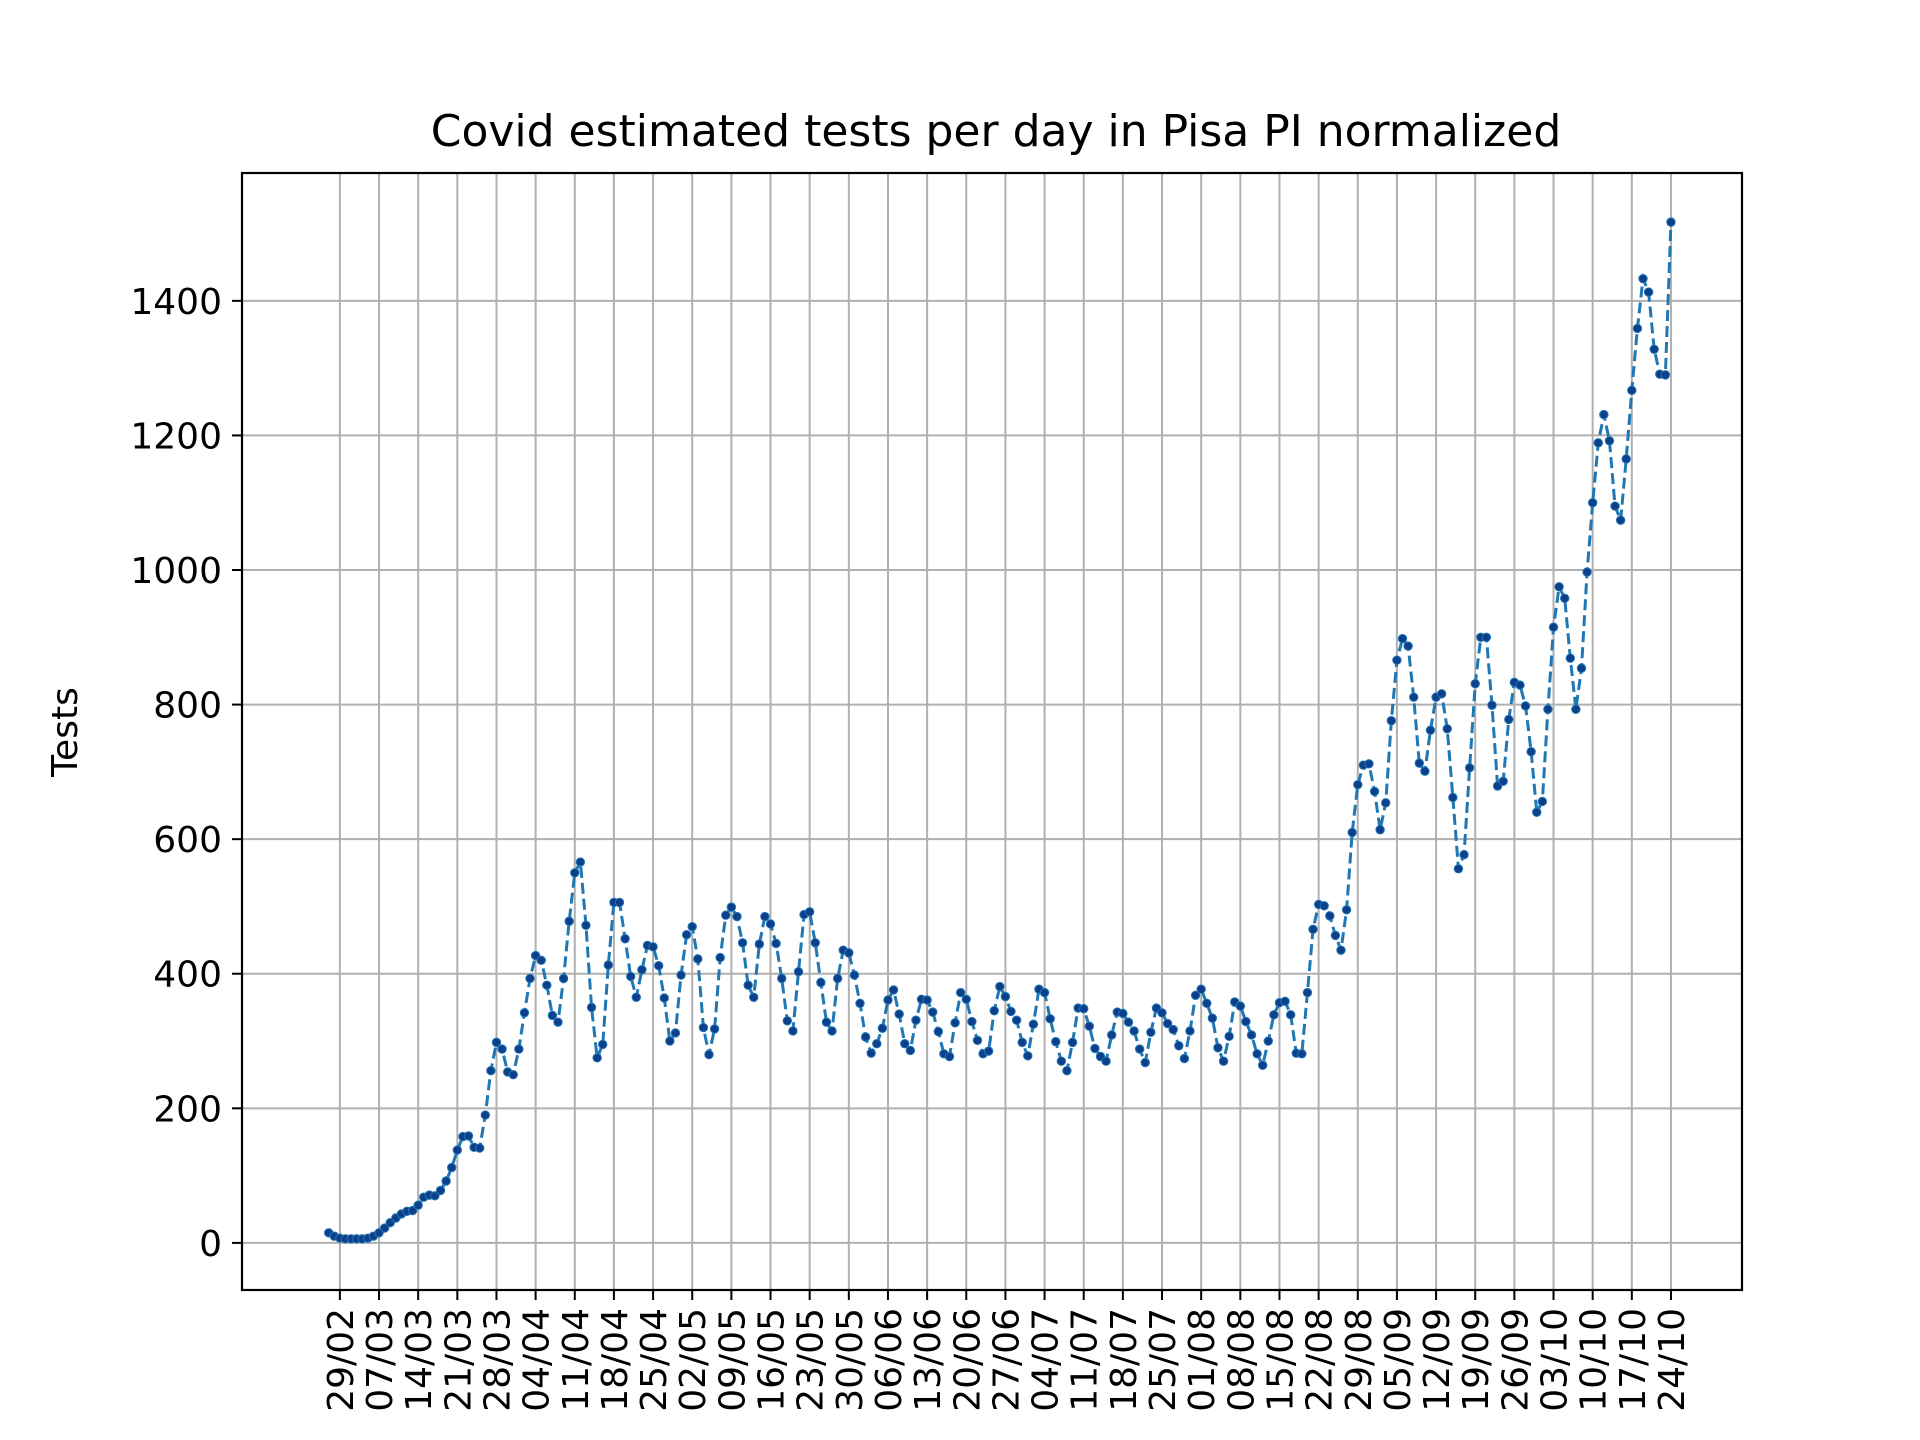 This screenshot has width=1920, height=1440. Describe the element at coordinates (1163, 1360) in the screenshot. I see `x-tick-label: 25/07` at that location.